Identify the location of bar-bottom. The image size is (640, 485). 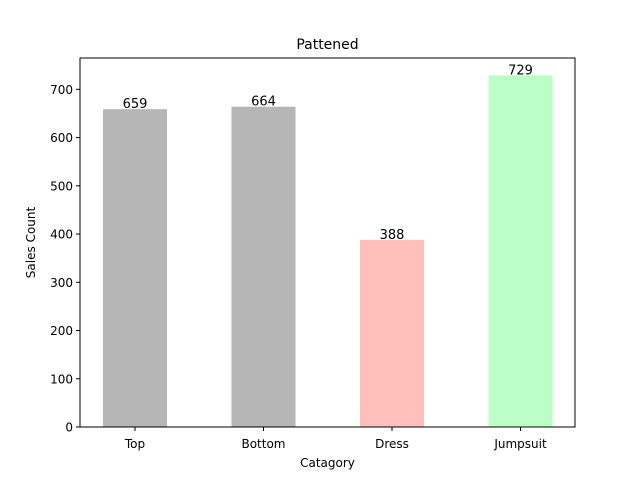
(263, 266).